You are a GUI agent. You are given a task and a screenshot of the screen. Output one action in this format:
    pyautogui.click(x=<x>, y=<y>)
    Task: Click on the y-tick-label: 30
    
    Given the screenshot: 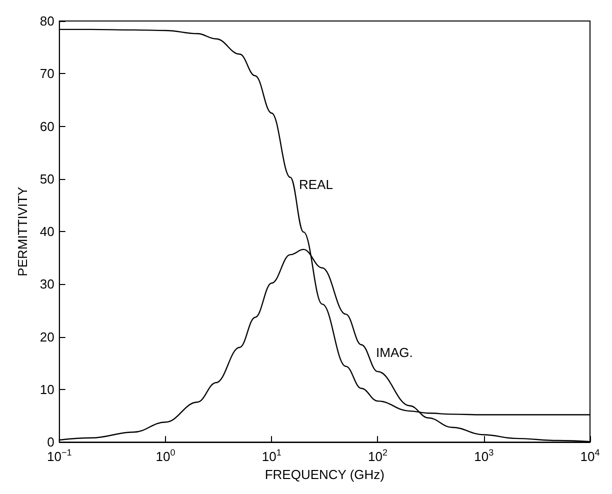 What is the action you would take?
    pyautogui.click(x=47, y=284)
    